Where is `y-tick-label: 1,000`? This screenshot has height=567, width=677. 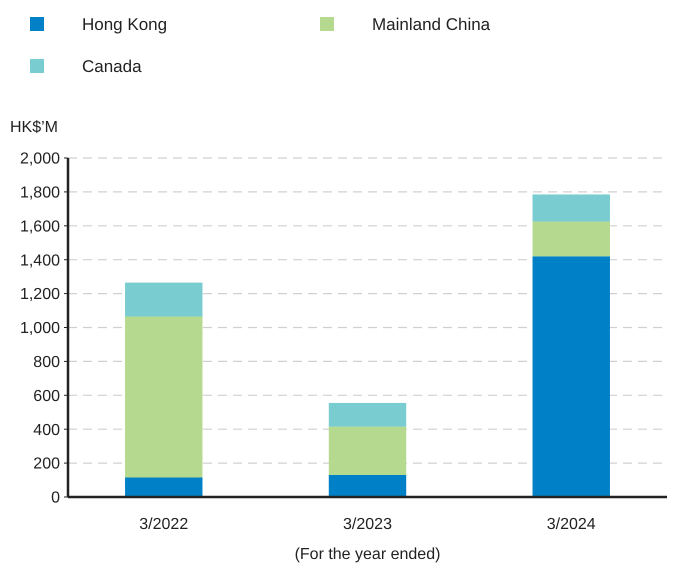
y-tick-label: 1,000 is located at coordinates (40, 329).